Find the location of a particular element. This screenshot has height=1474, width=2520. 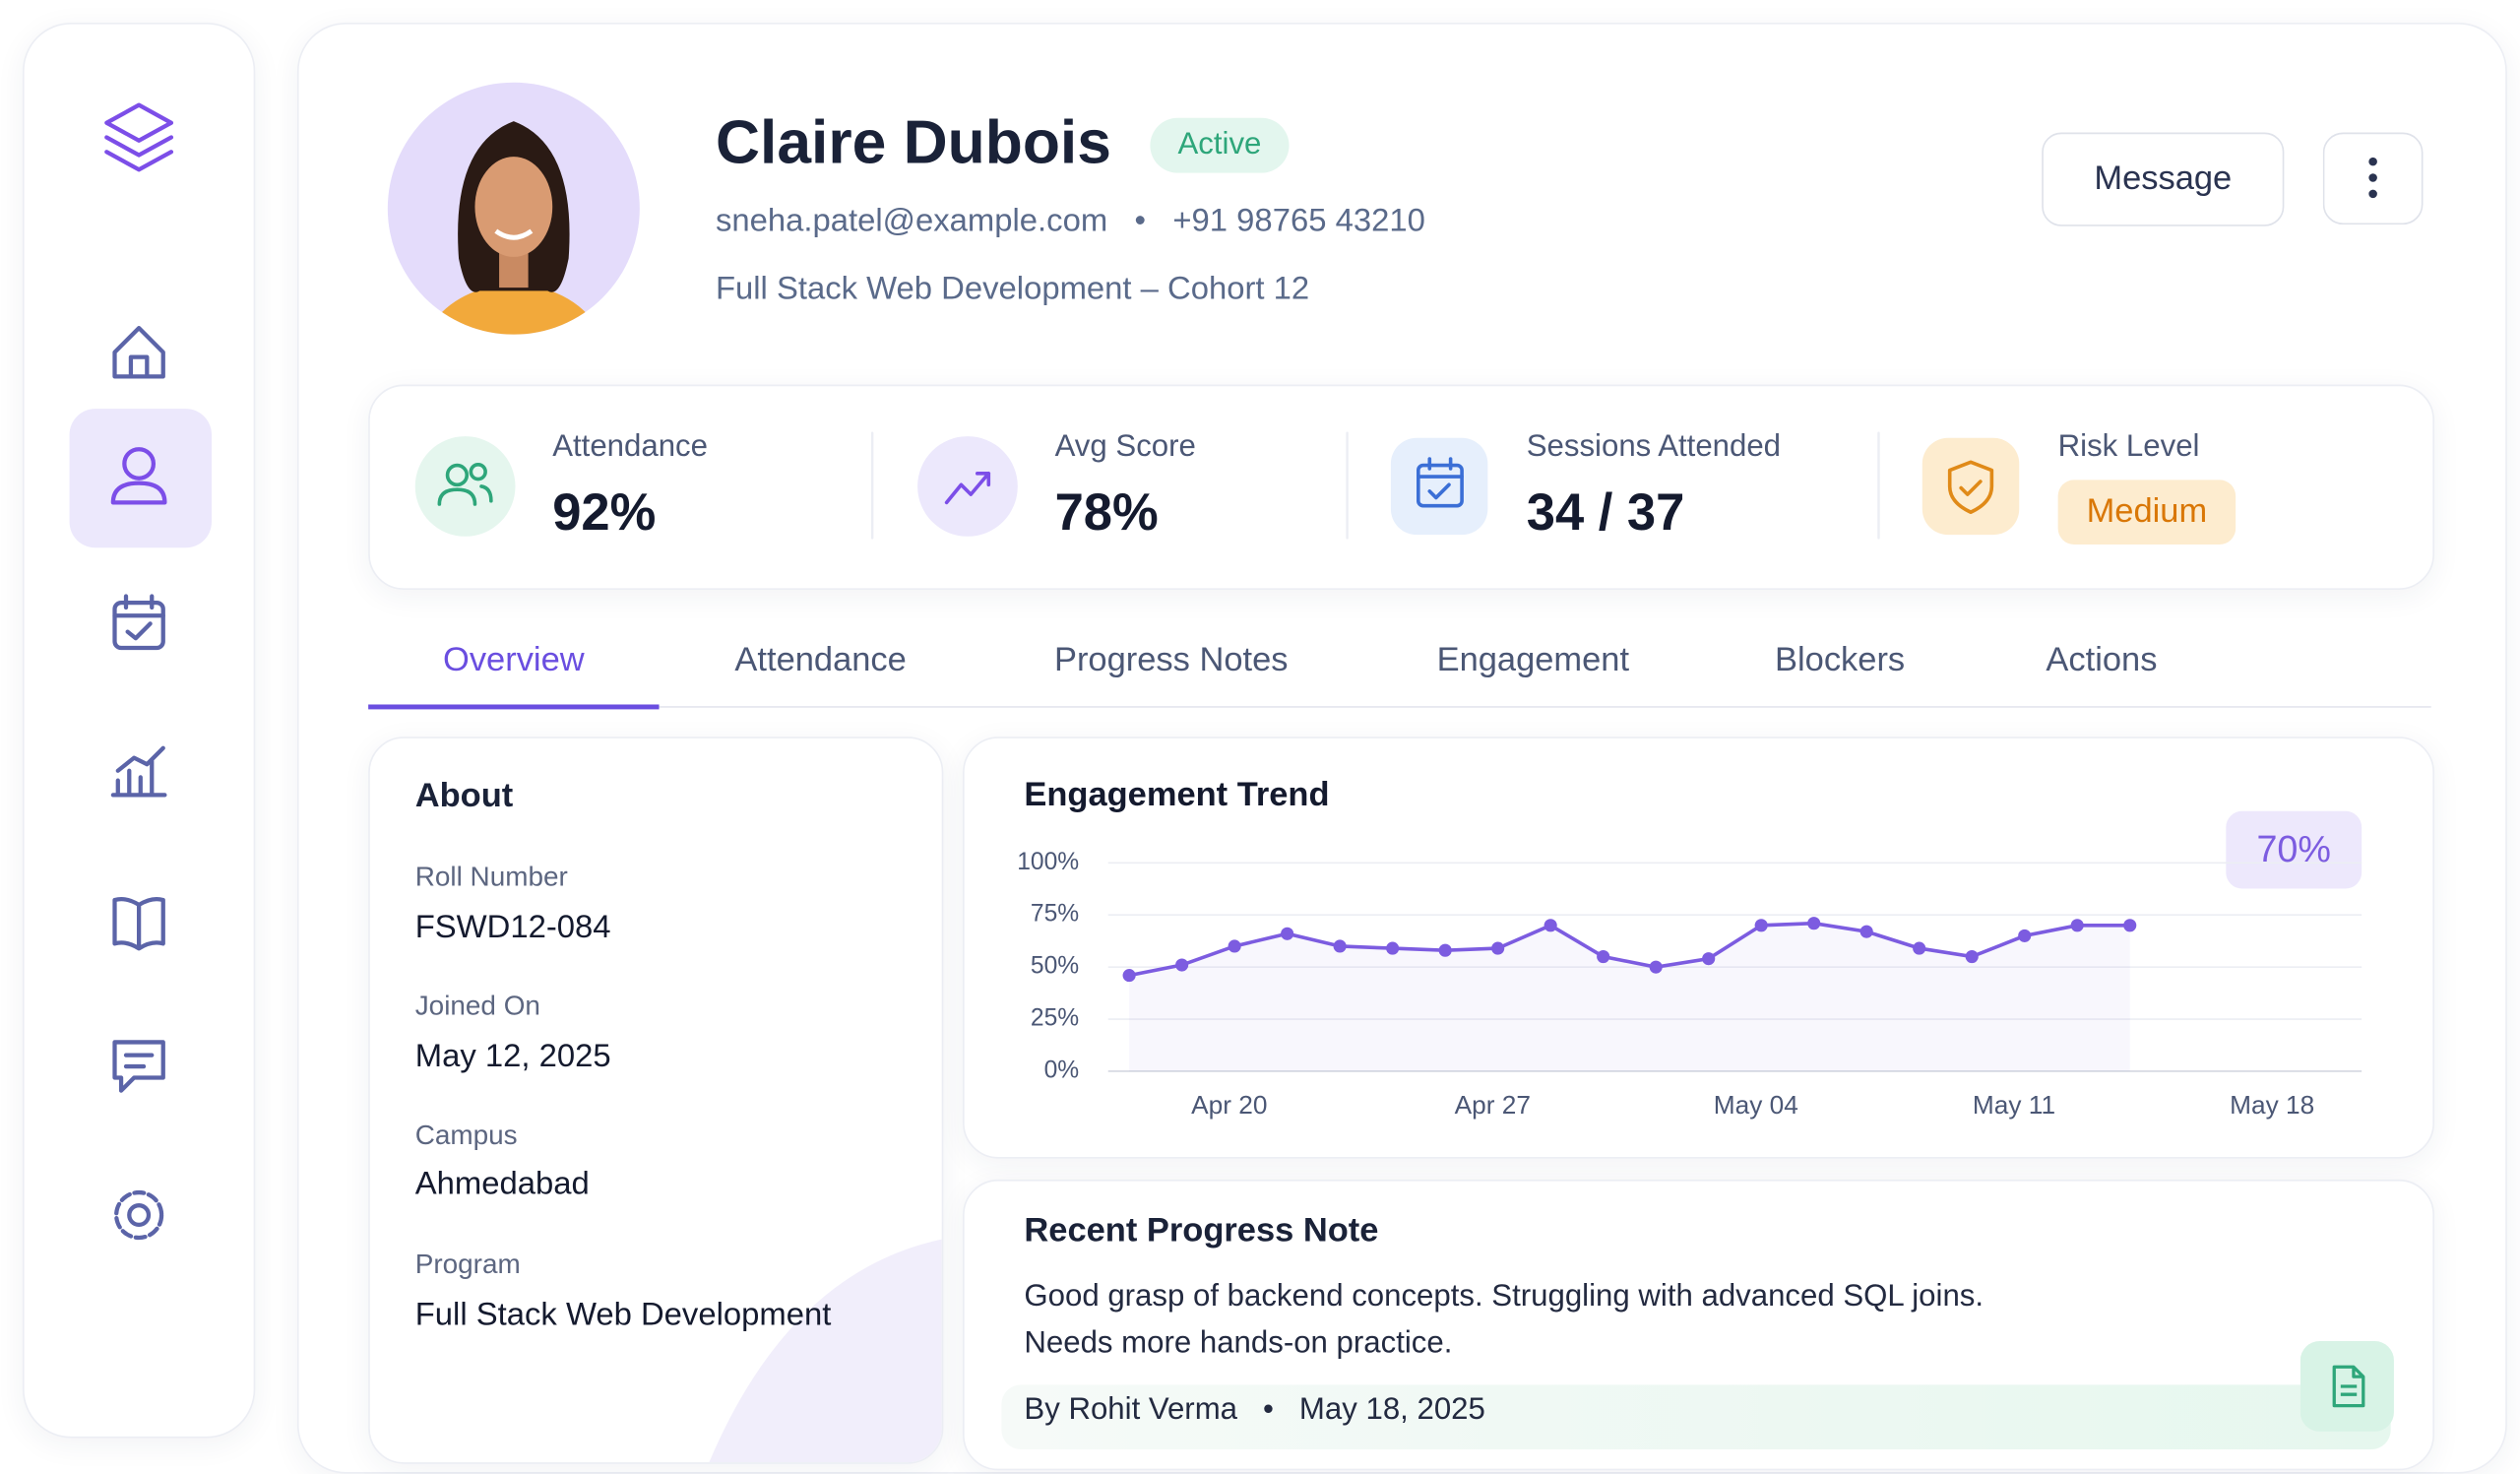

program-line: Full Stack Web Development – Cohort 12 is located at coordinates (1012, 289).